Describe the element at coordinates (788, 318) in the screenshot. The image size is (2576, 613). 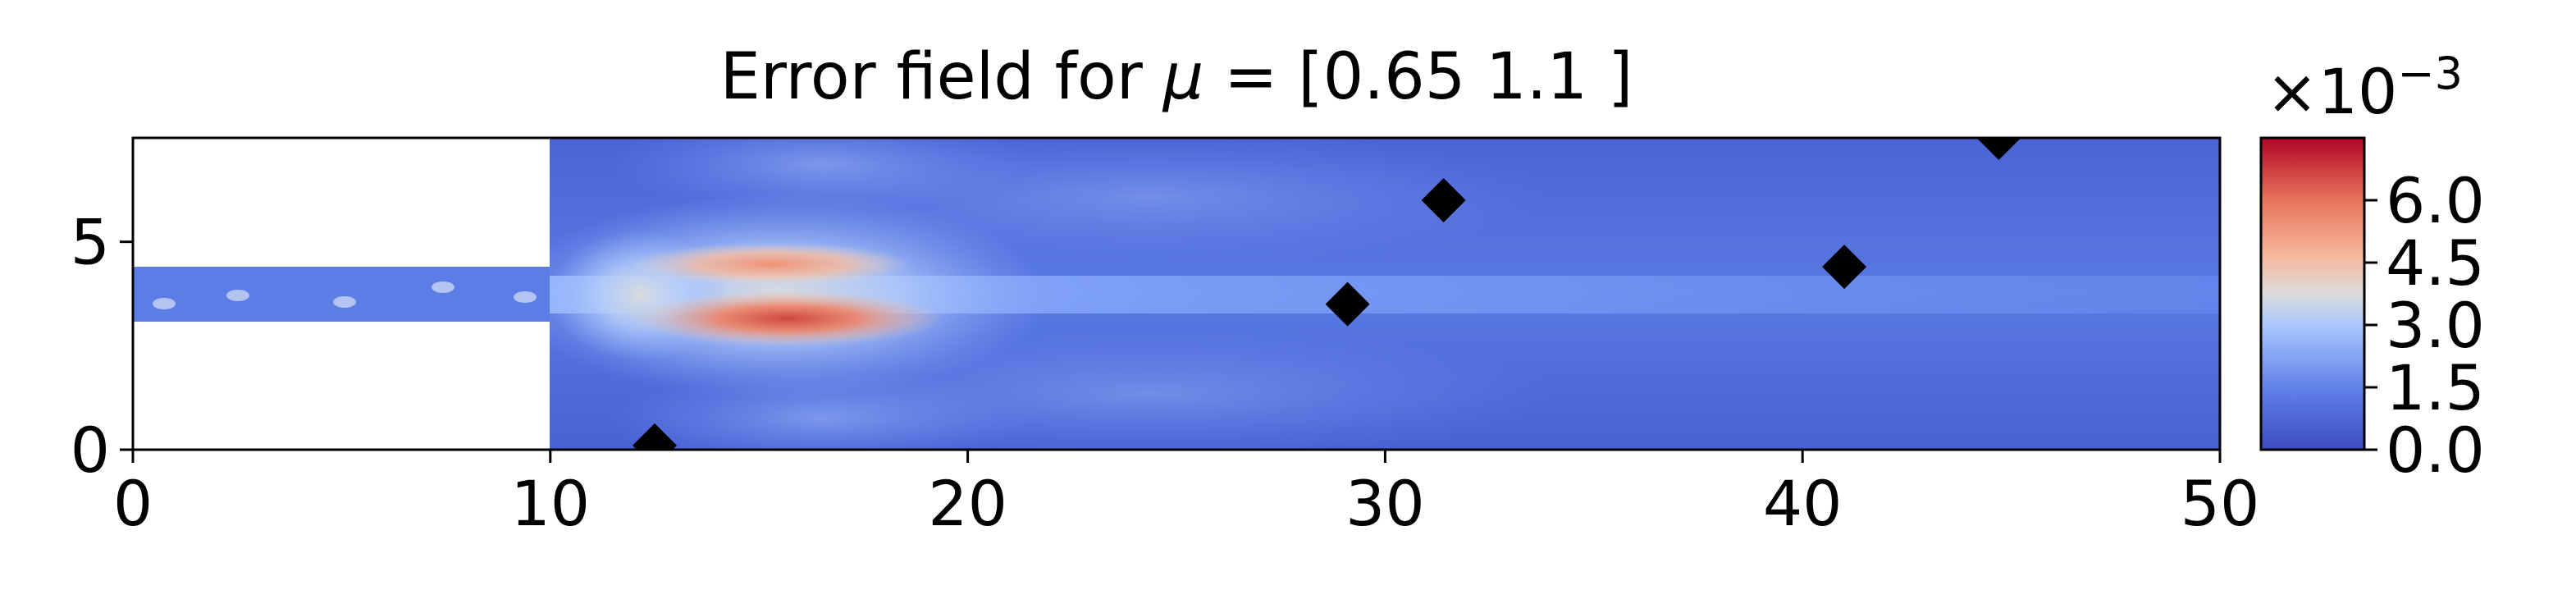
I see `lower-hotspot` at that location.